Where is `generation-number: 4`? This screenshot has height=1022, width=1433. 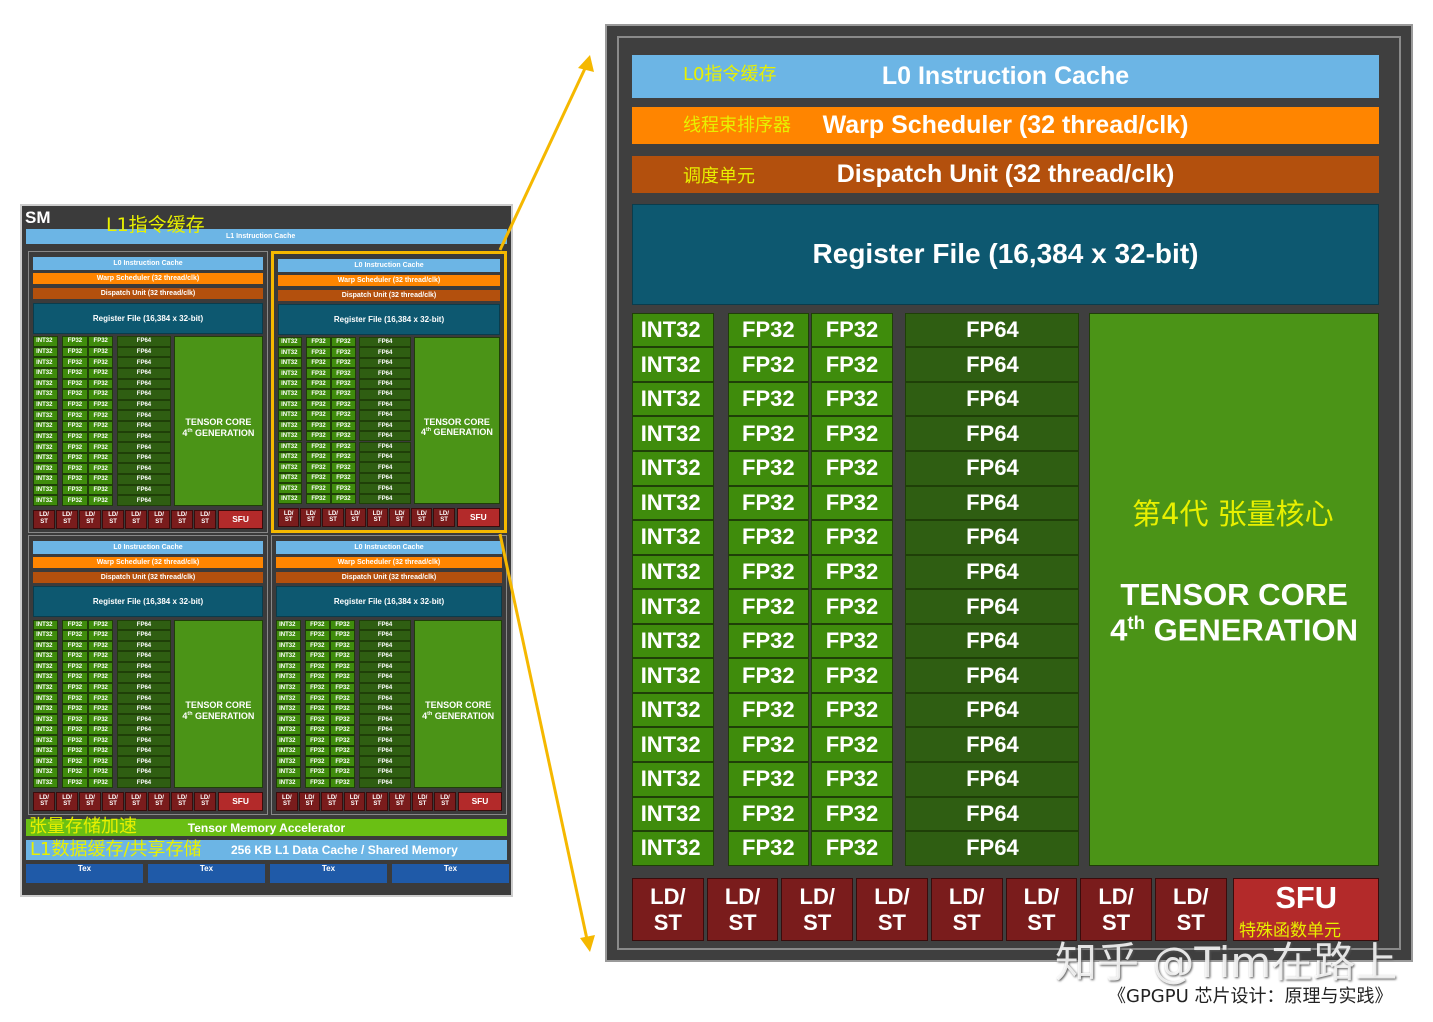
generation-number: 4 is located at coordinates (185, 432).